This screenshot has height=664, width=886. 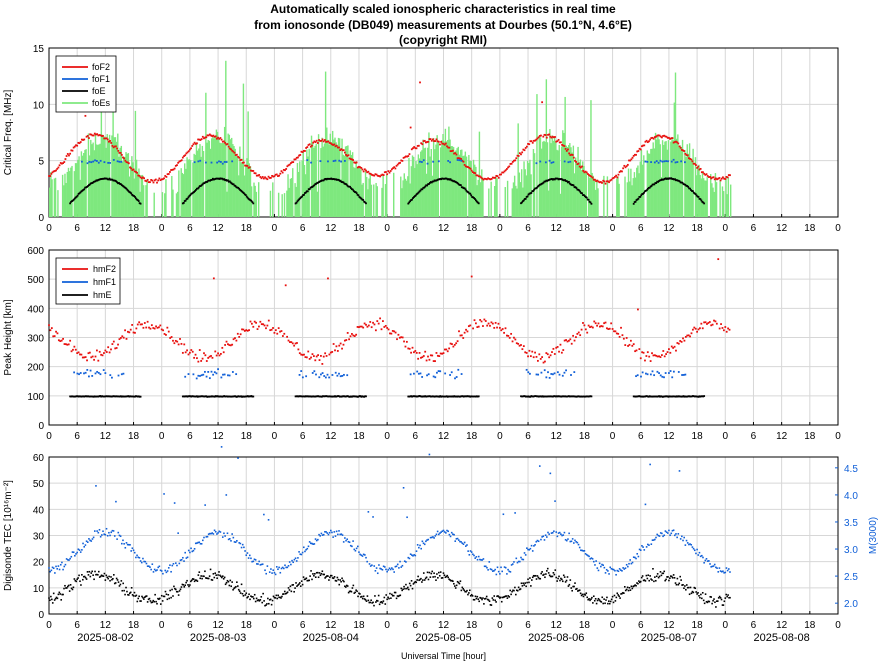 I want to click on legend-box, so click(x=88, y=281).